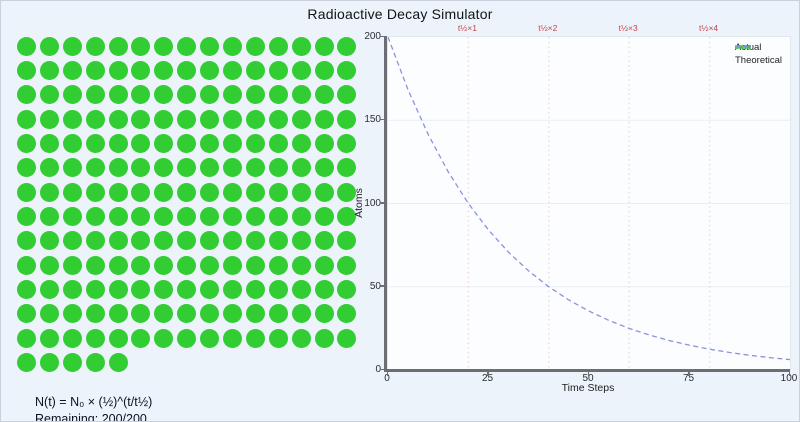  I want to click on x-axis-title: Time Steps, so click(588, 388).